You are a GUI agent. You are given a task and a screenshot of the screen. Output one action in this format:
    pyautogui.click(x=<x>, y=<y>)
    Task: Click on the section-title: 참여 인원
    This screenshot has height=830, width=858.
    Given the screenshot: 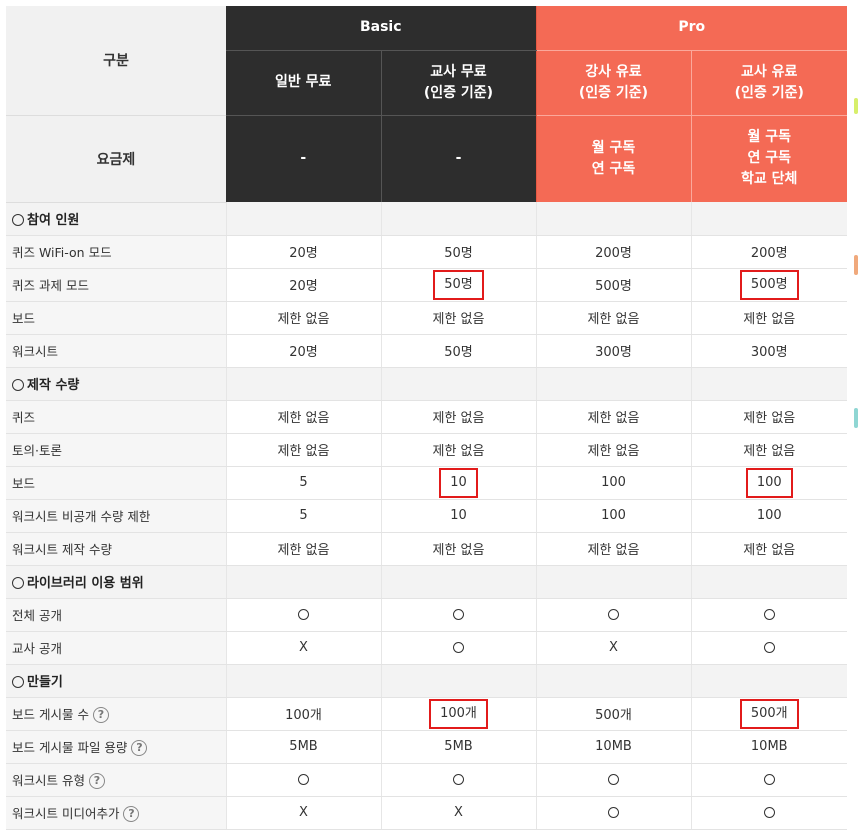 What is the action you would take?
    pyautogui.click(x=116, y=219)
    